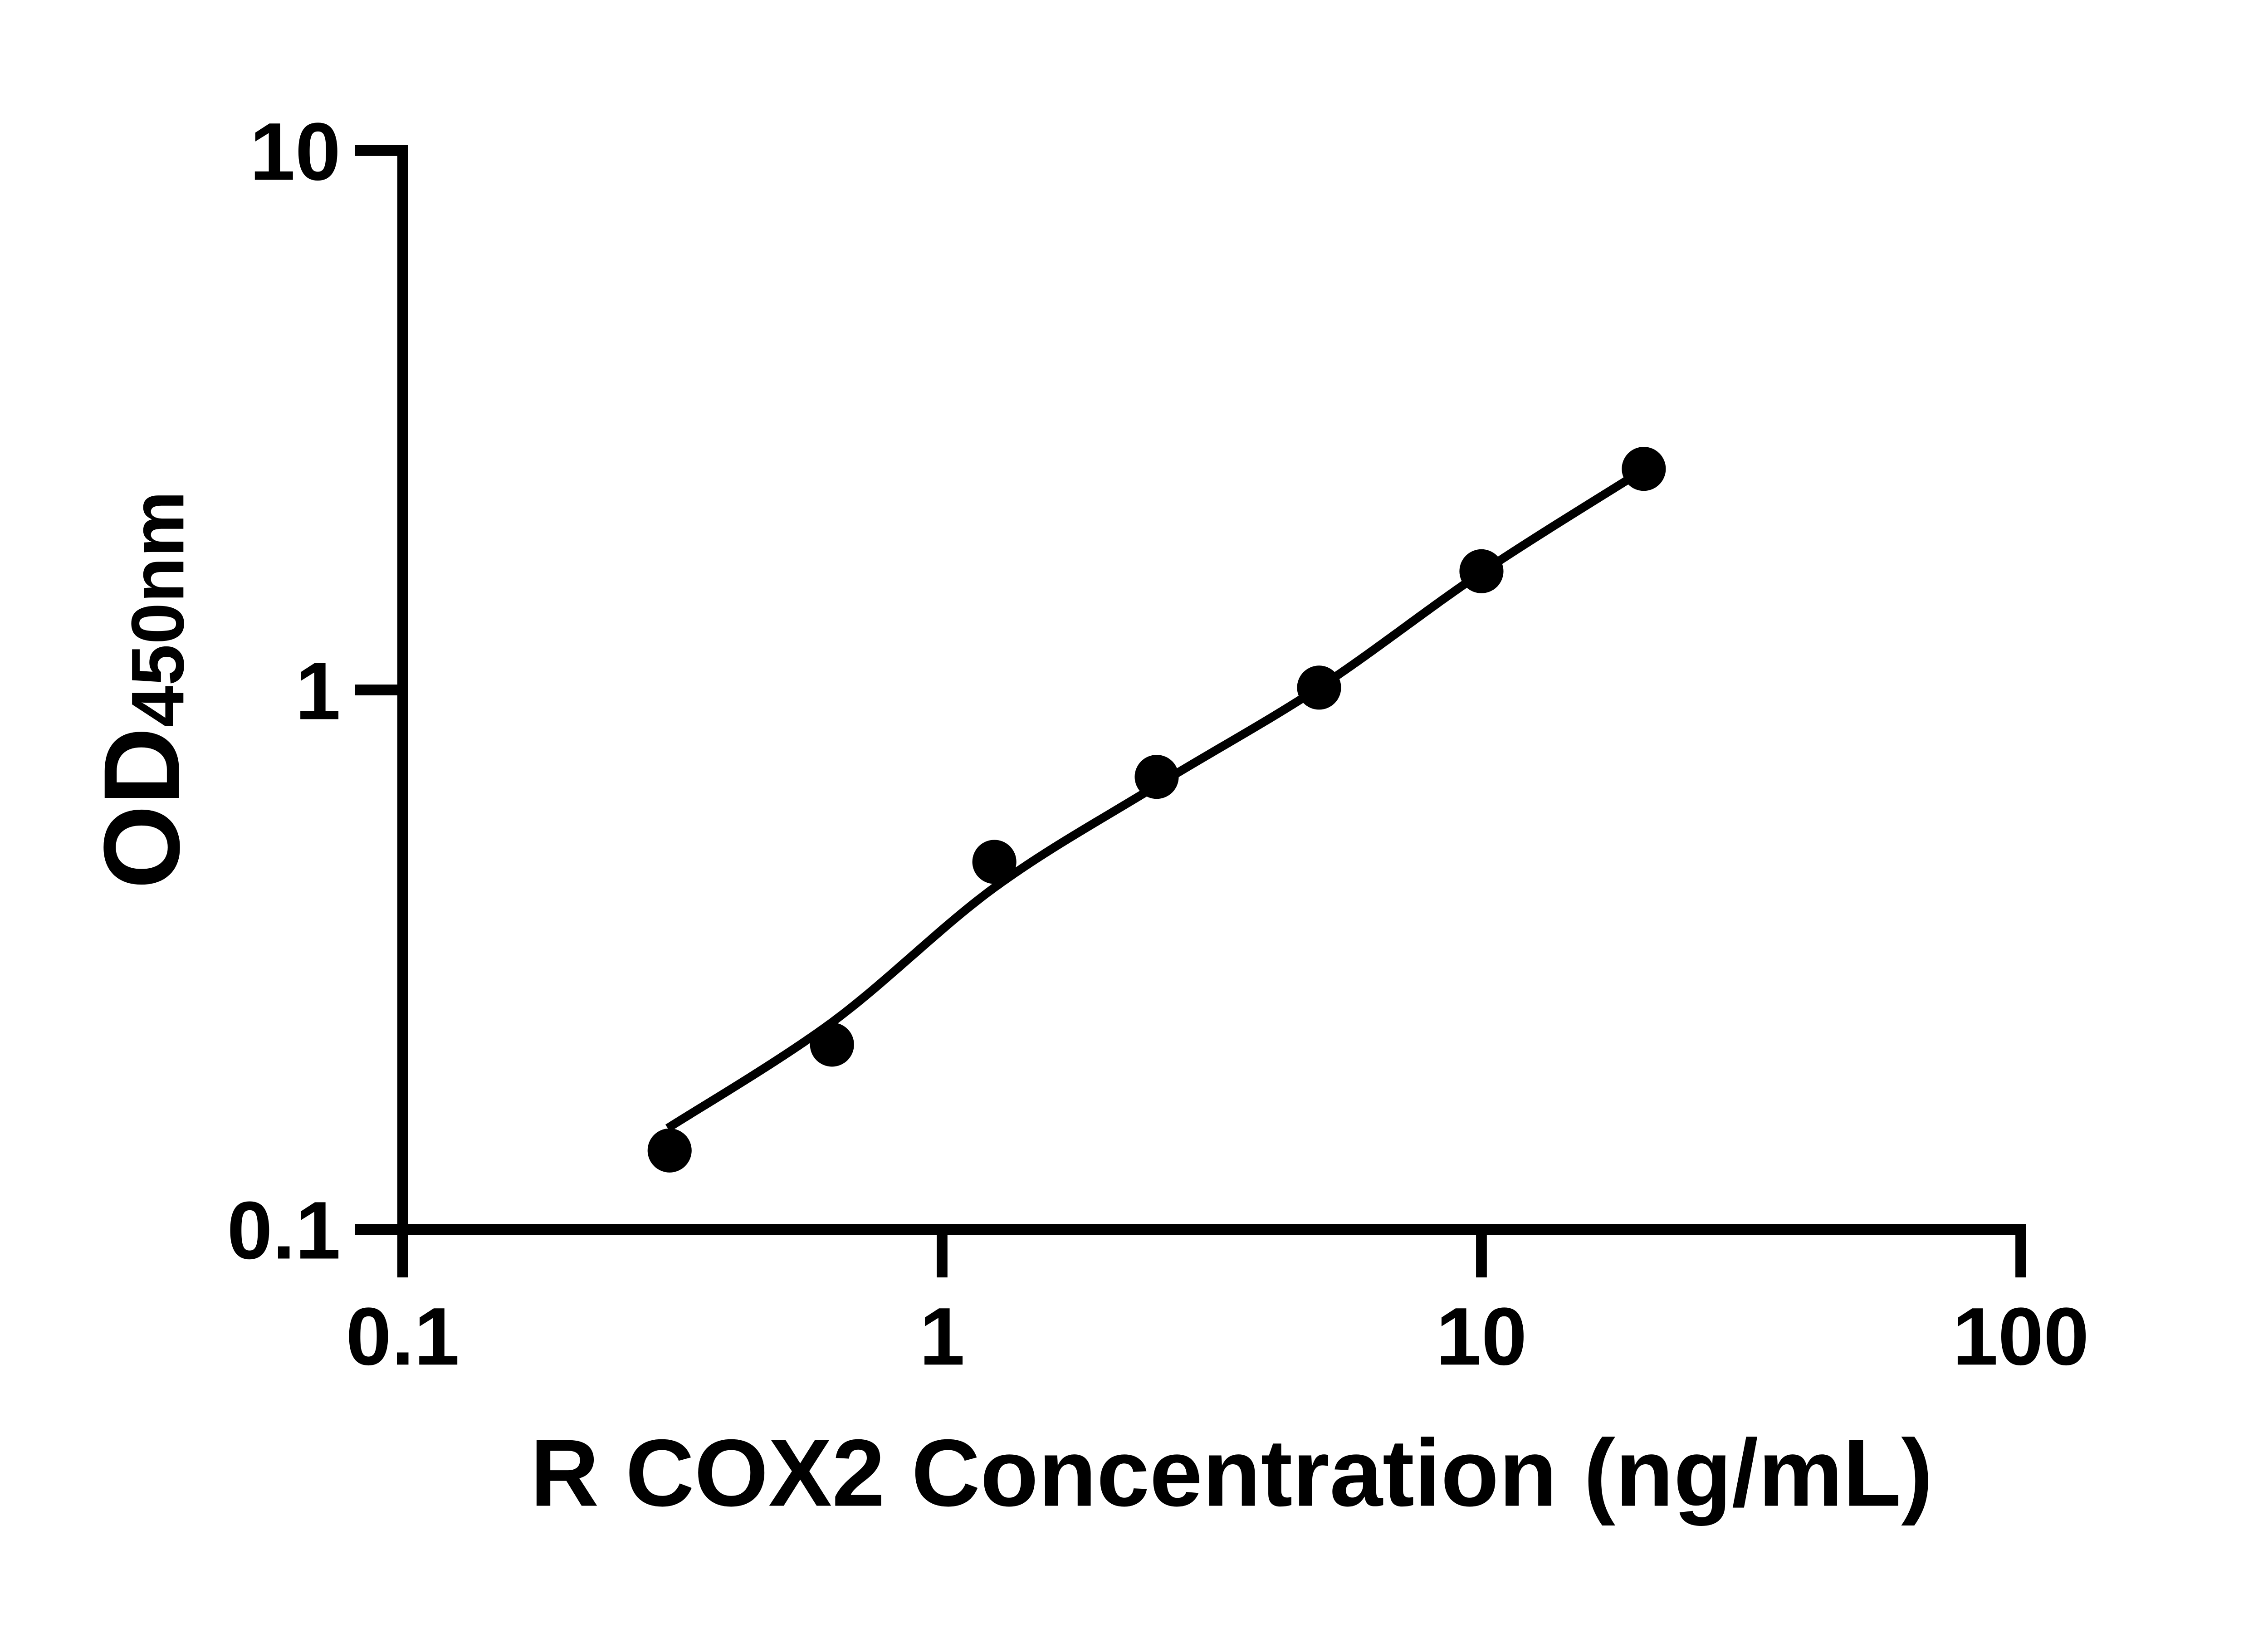  I want to click on x-tick-label: 0.1, so click(402, 1336).